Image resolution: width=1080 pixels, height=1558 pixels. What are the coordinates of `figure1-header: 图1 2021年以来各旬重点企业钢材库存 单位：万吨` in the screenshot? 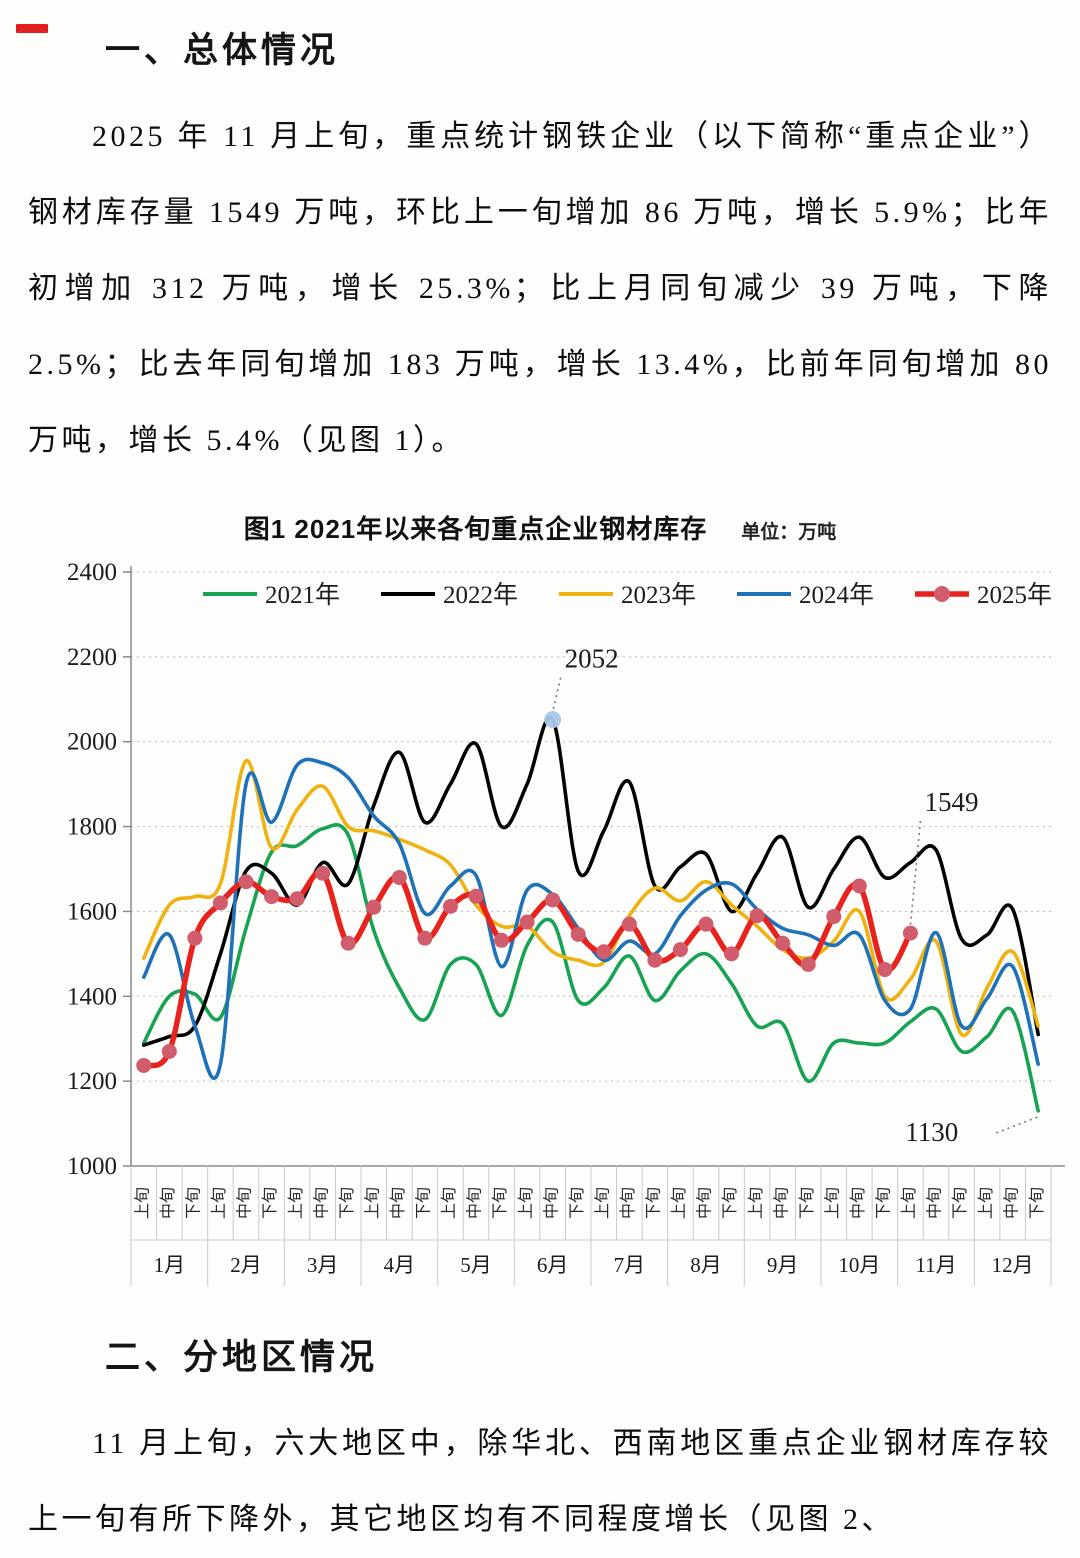 It's located at (540, 527).